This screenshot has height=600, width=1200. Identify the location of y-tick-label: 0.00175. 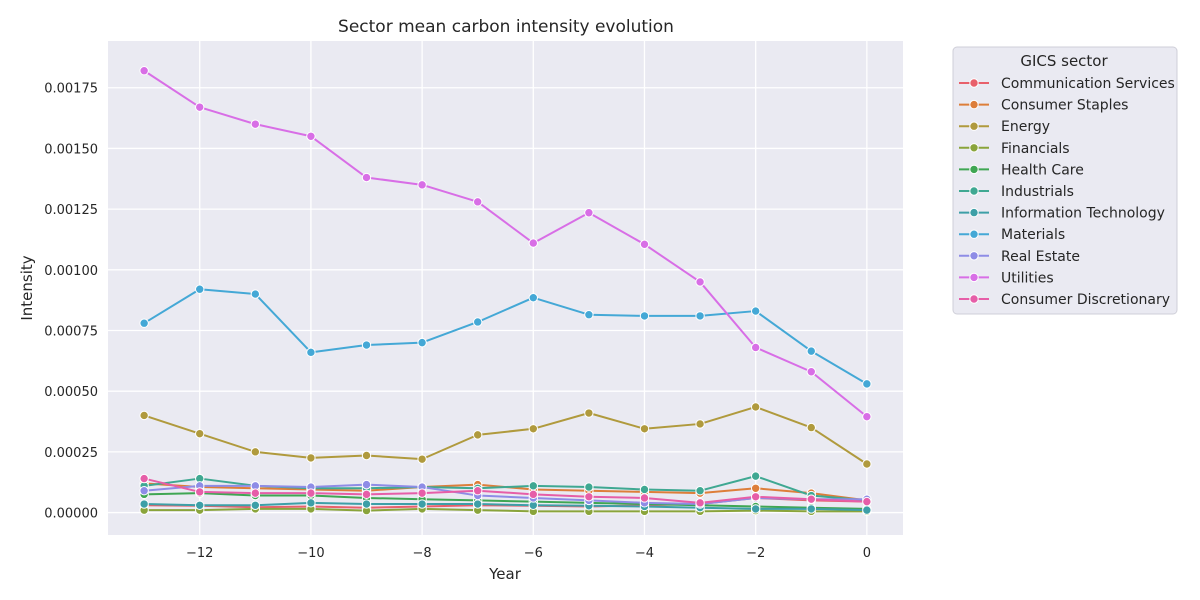
(71, 89).